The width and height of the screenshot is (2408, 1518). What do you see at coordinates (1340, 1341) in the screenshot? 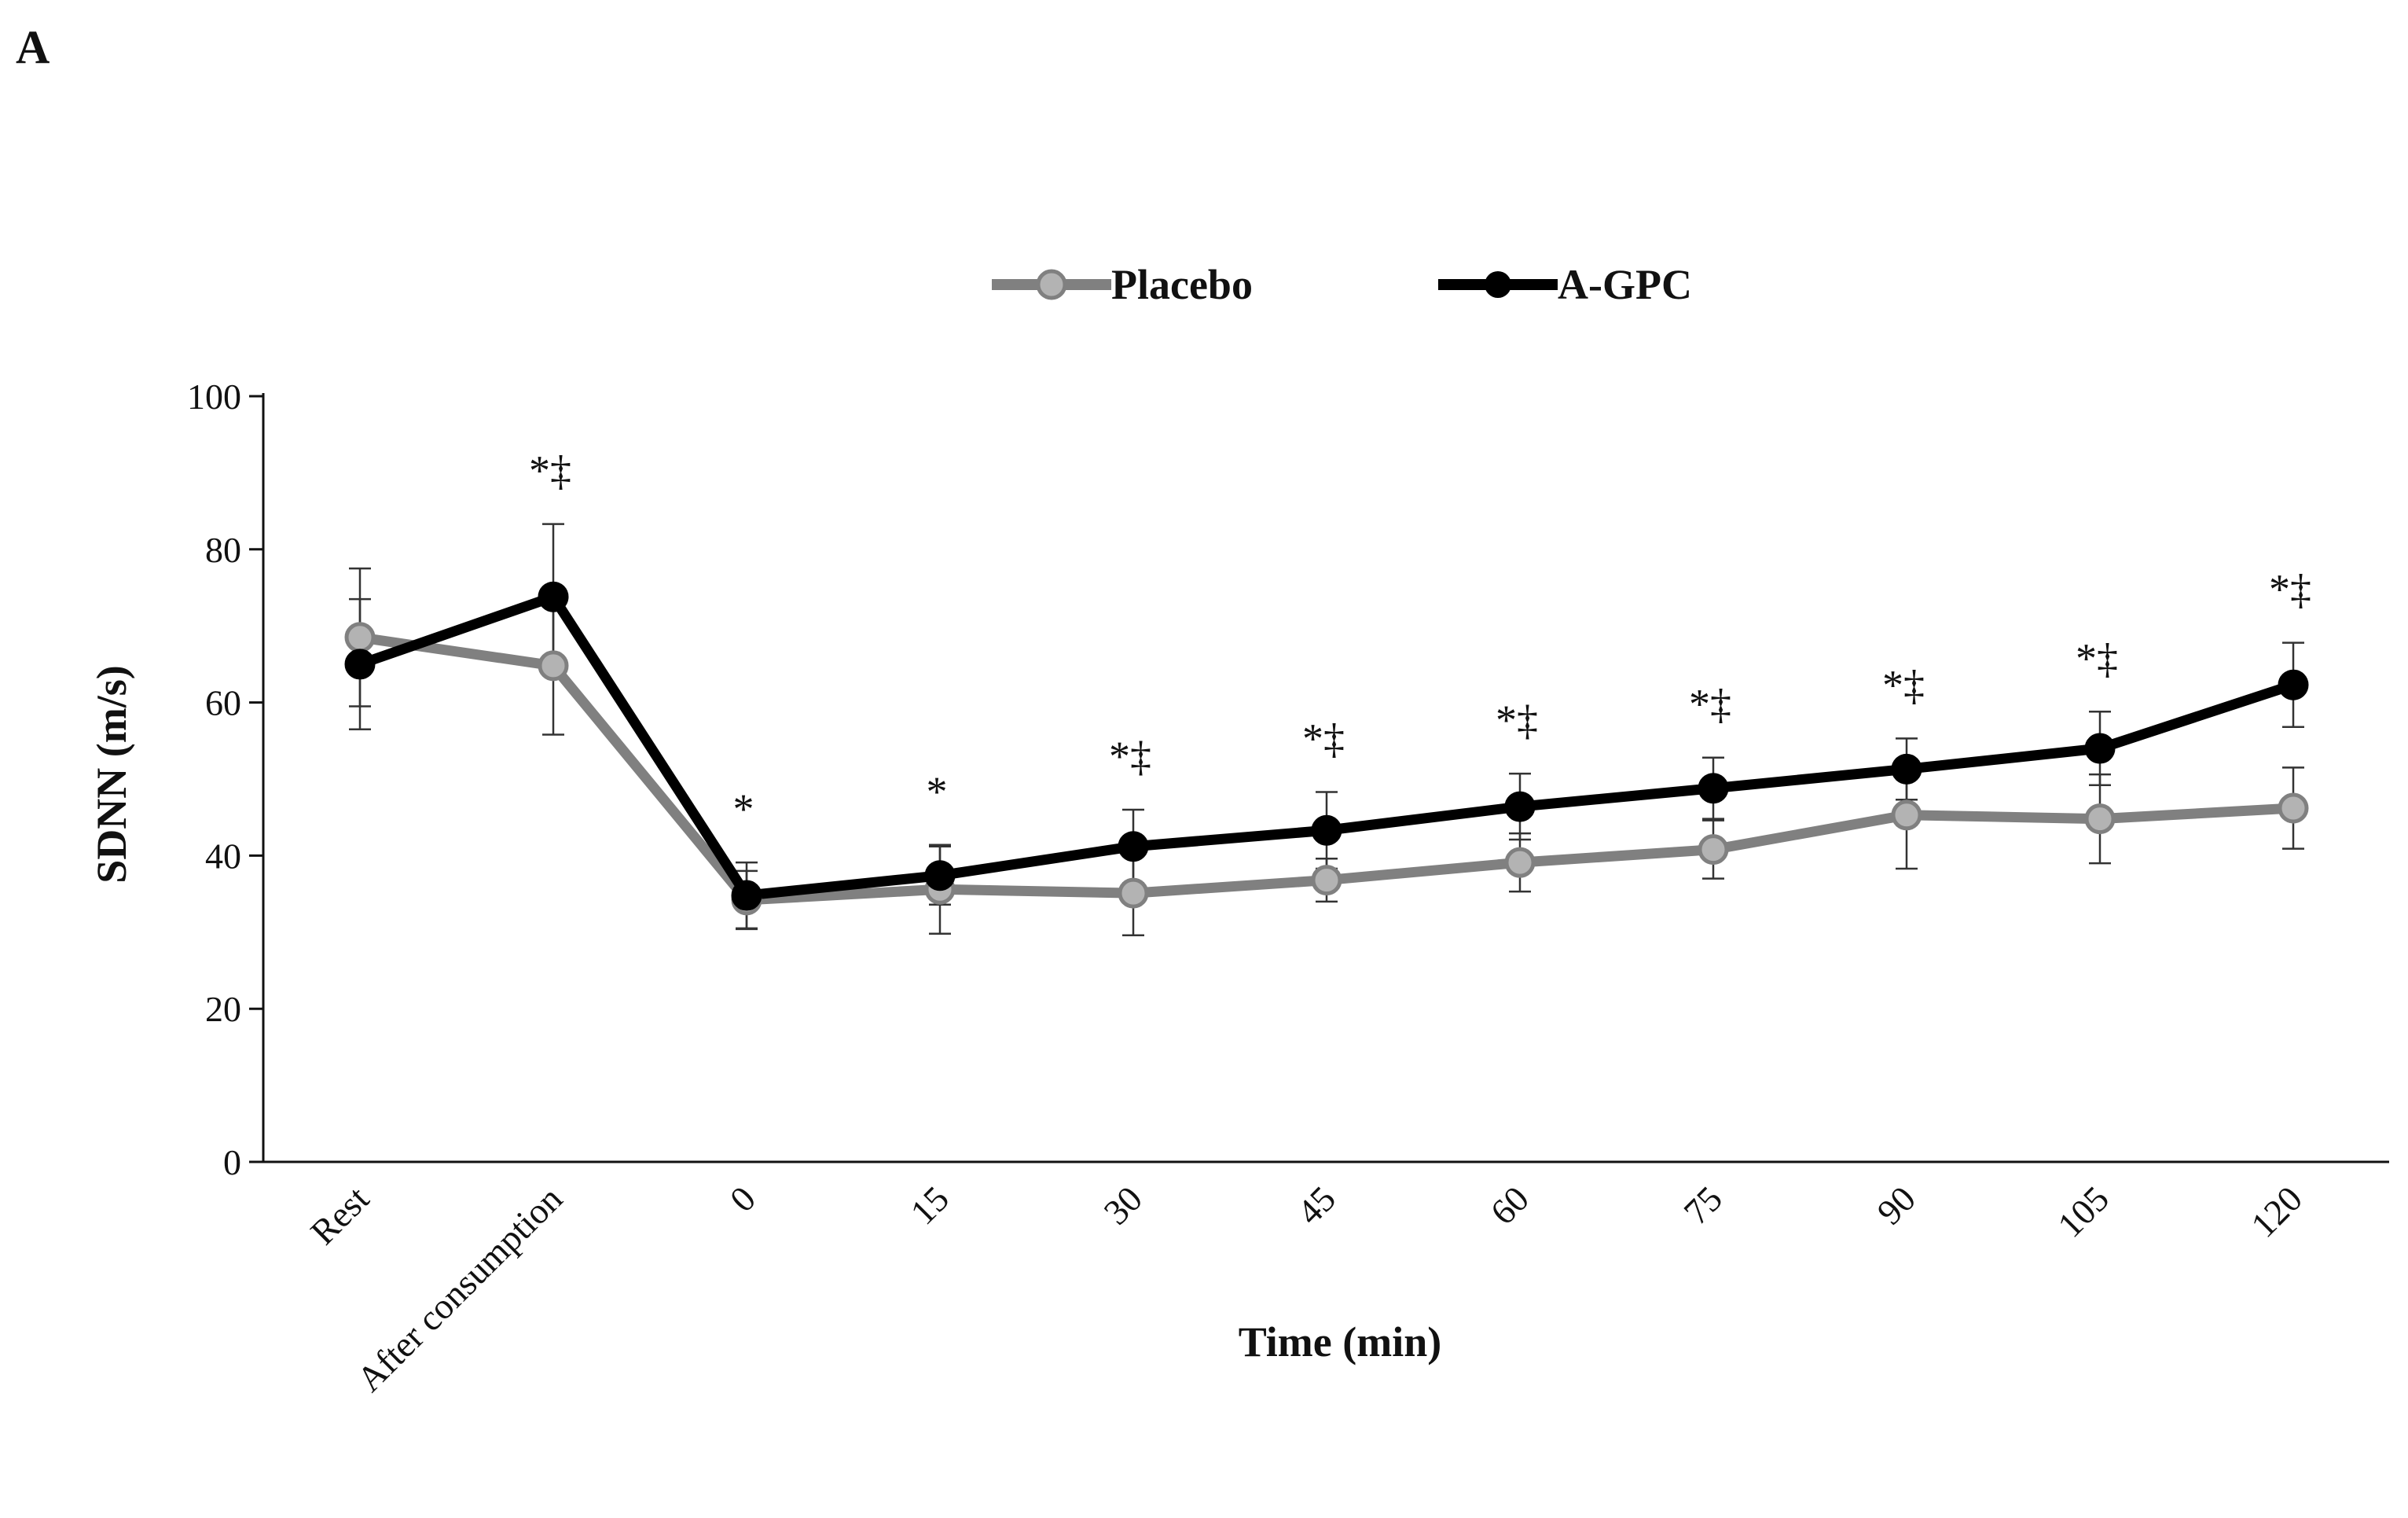
I see `x-axis-title: Time (min)` at bounding box center [1340, 1341].